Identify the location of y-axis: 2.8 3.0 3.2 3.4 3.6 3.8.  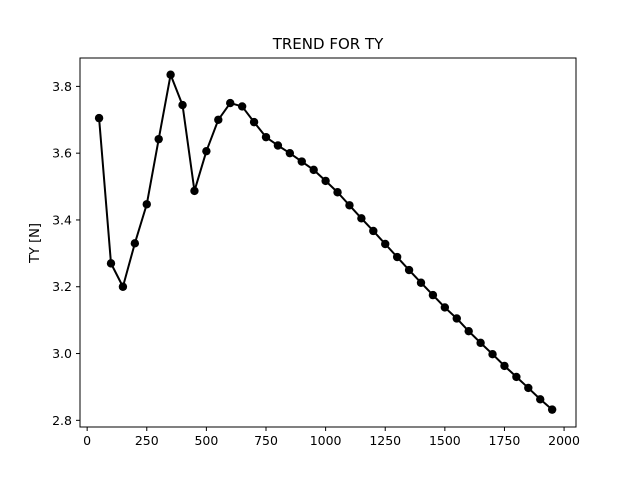
(66, 253).